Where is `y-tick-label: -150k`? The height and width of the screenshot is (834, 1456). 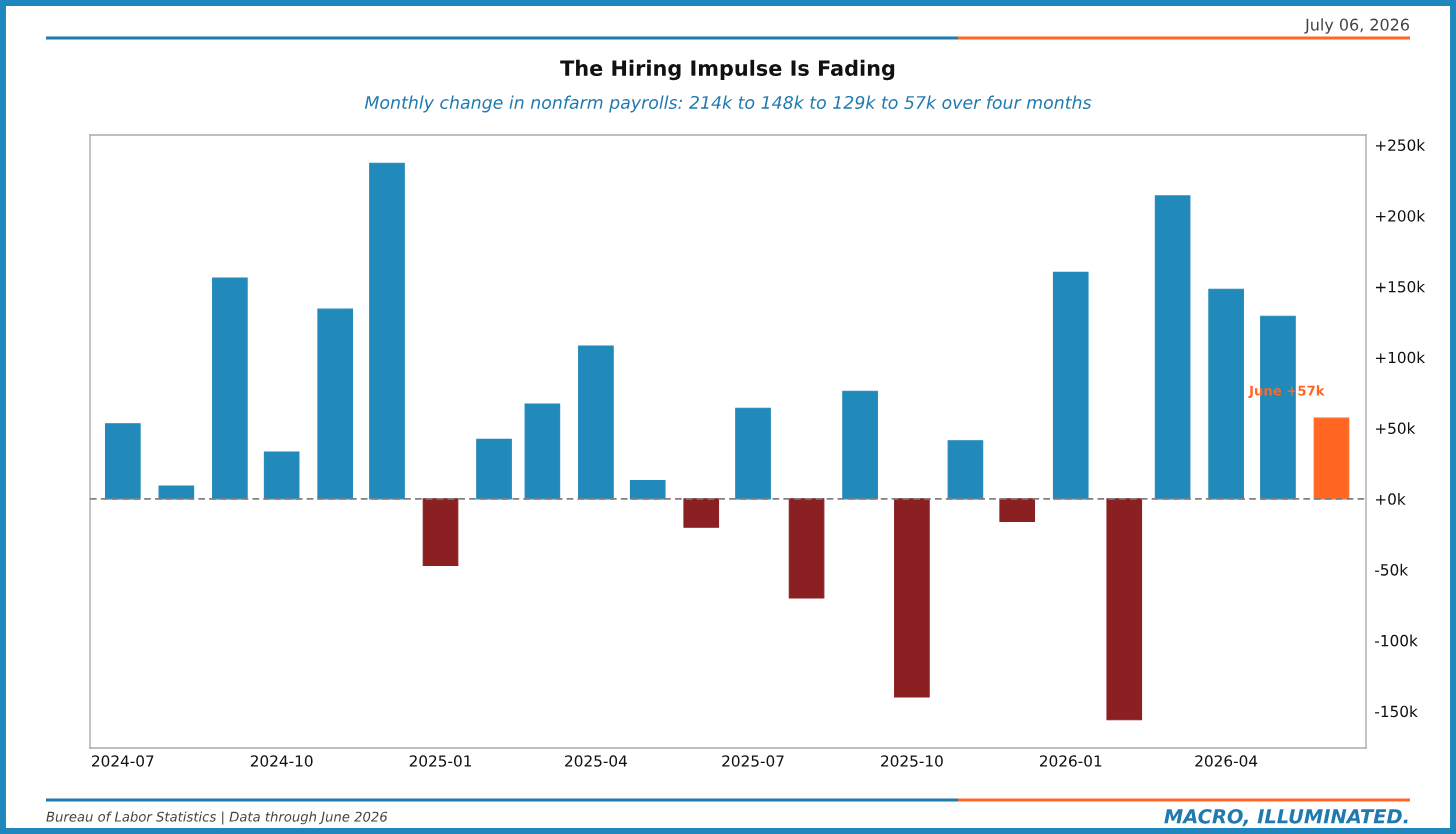
y-tick-label: -150k is located at coordinates (1396, 711).